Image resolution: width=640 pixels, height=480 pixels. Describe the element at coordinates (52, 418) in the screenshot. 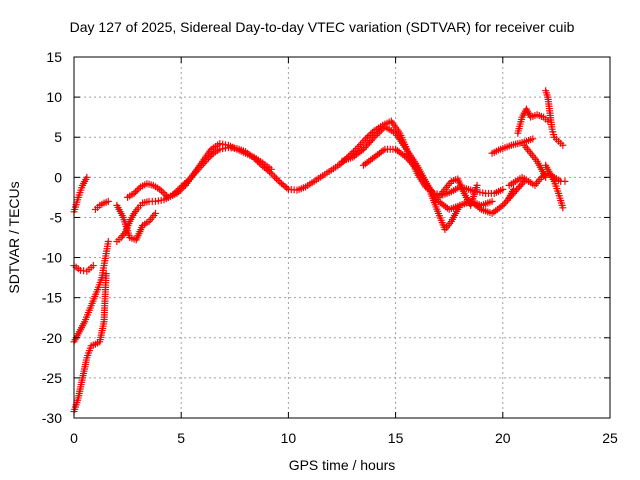

I see `y-tick-label: -30` at that location.